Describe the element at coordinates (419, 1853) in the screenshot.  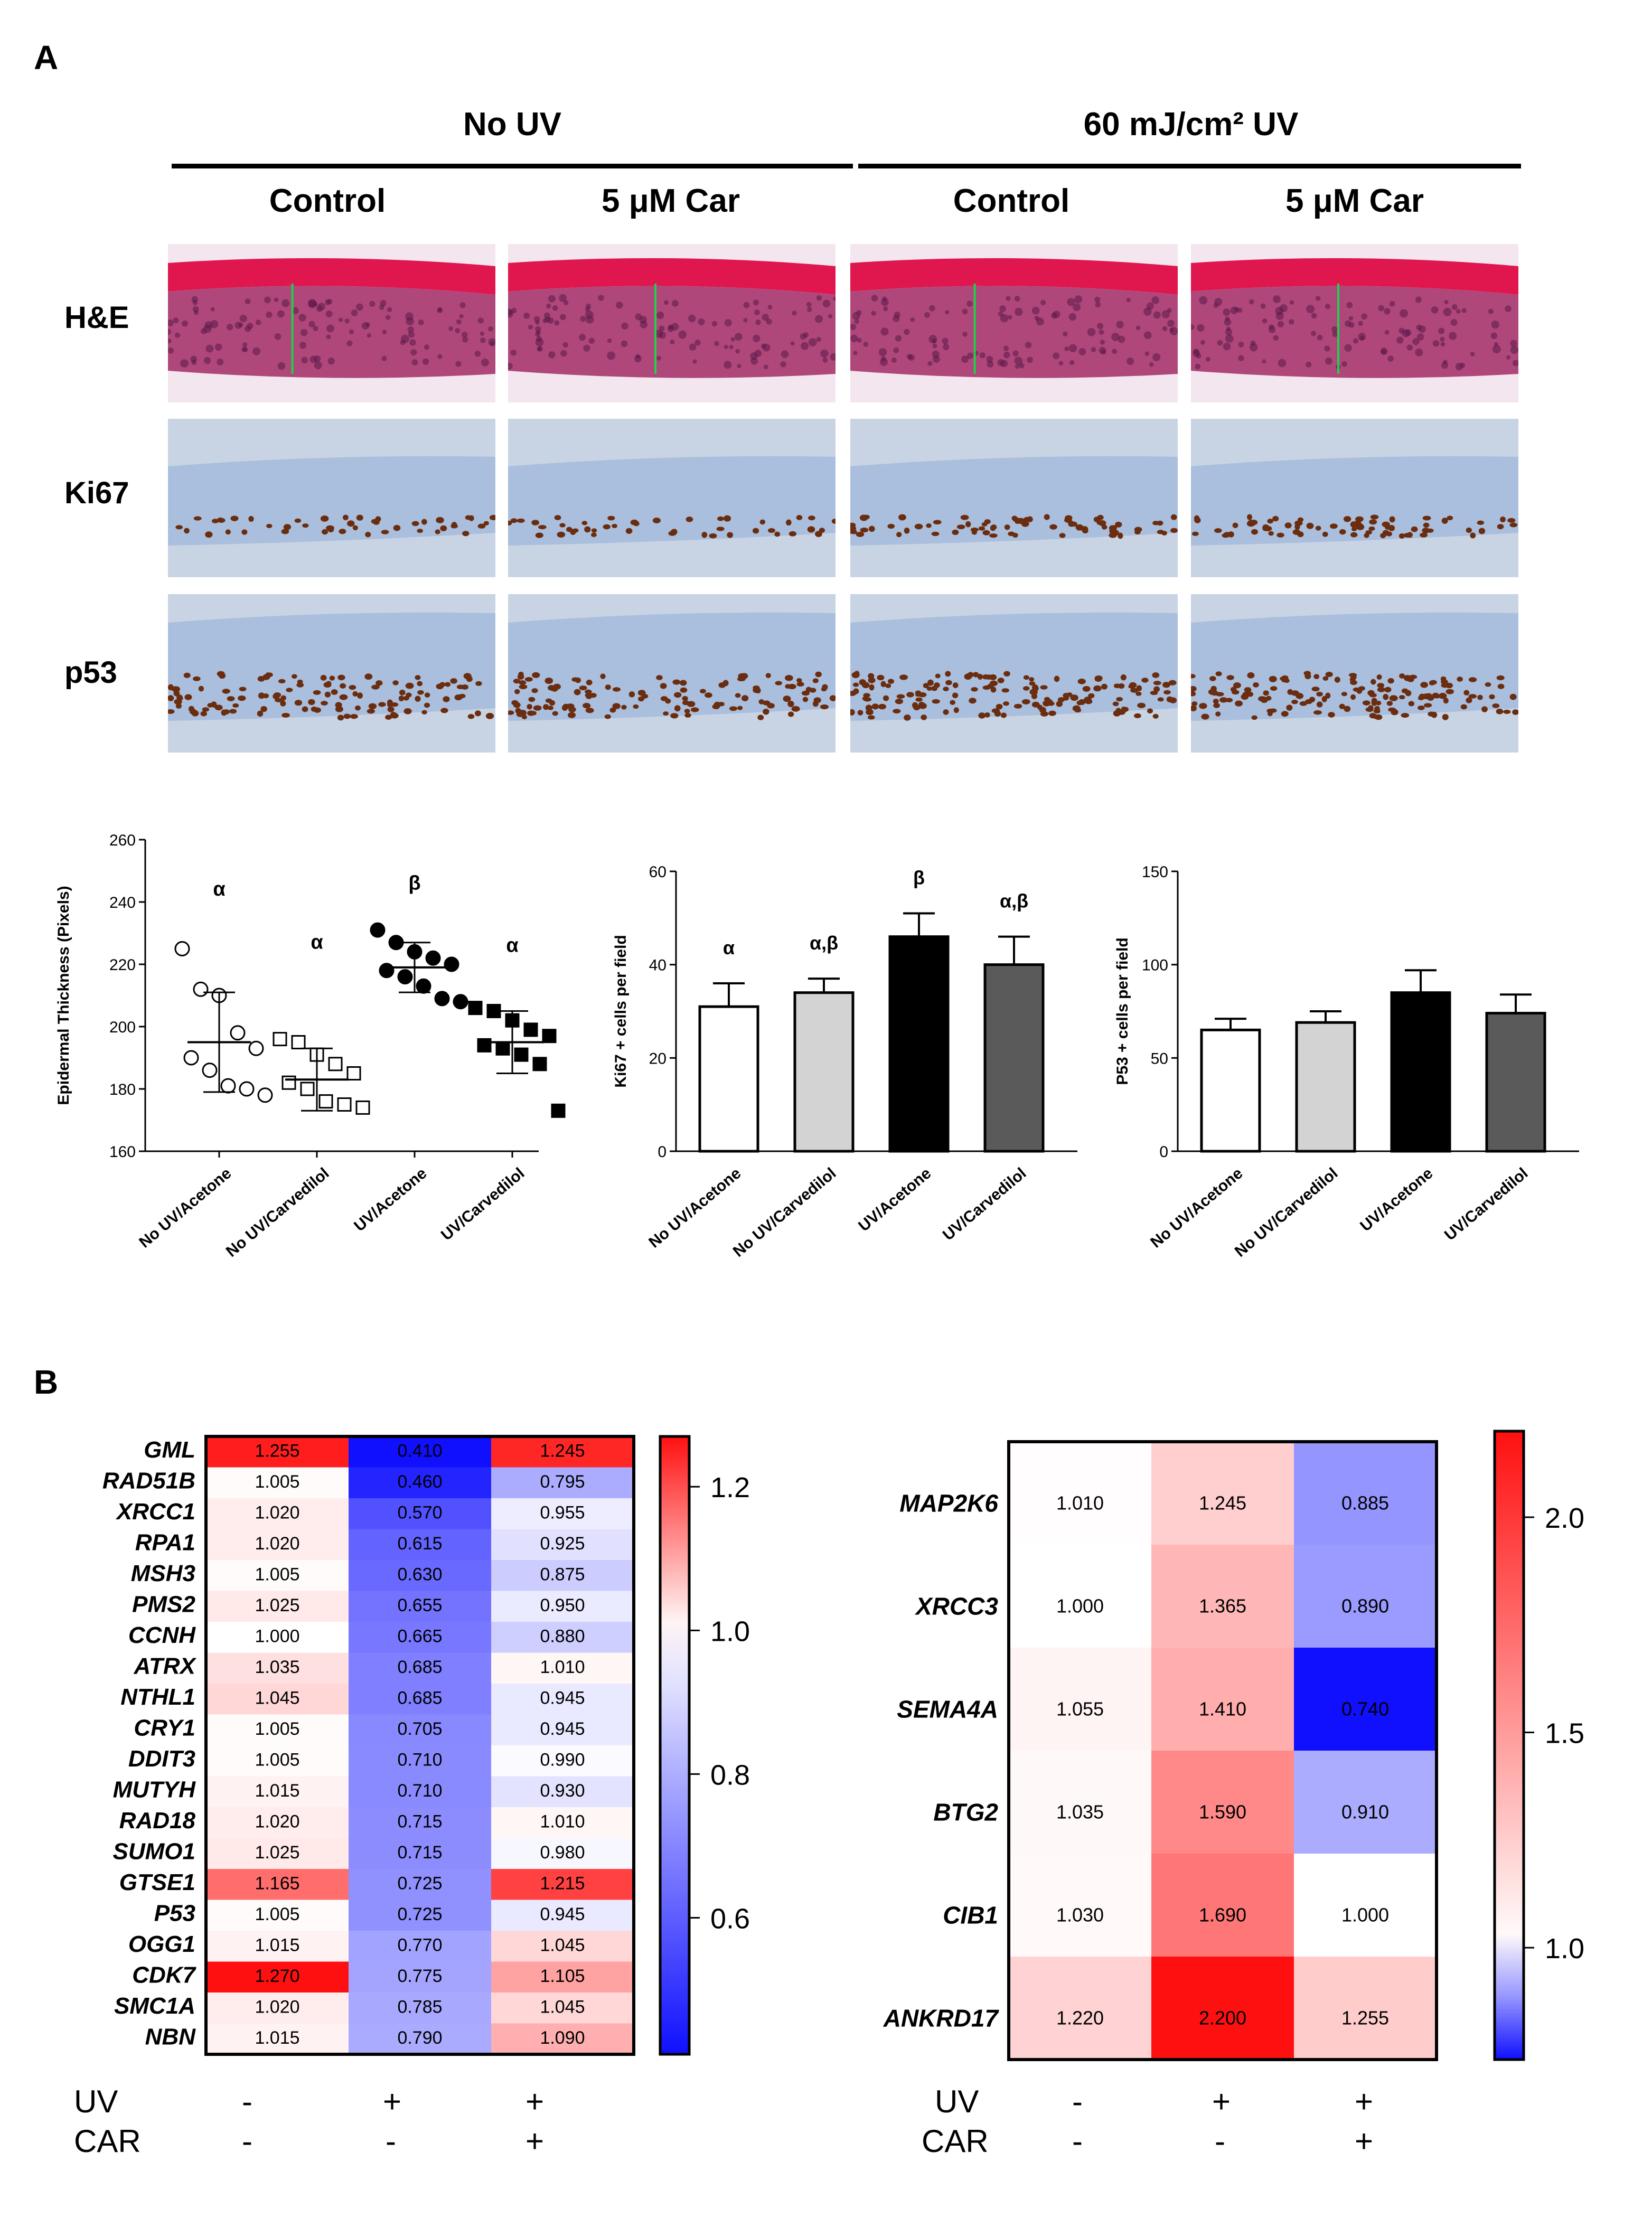
I see `heatmap-value: 0.715` at that location.